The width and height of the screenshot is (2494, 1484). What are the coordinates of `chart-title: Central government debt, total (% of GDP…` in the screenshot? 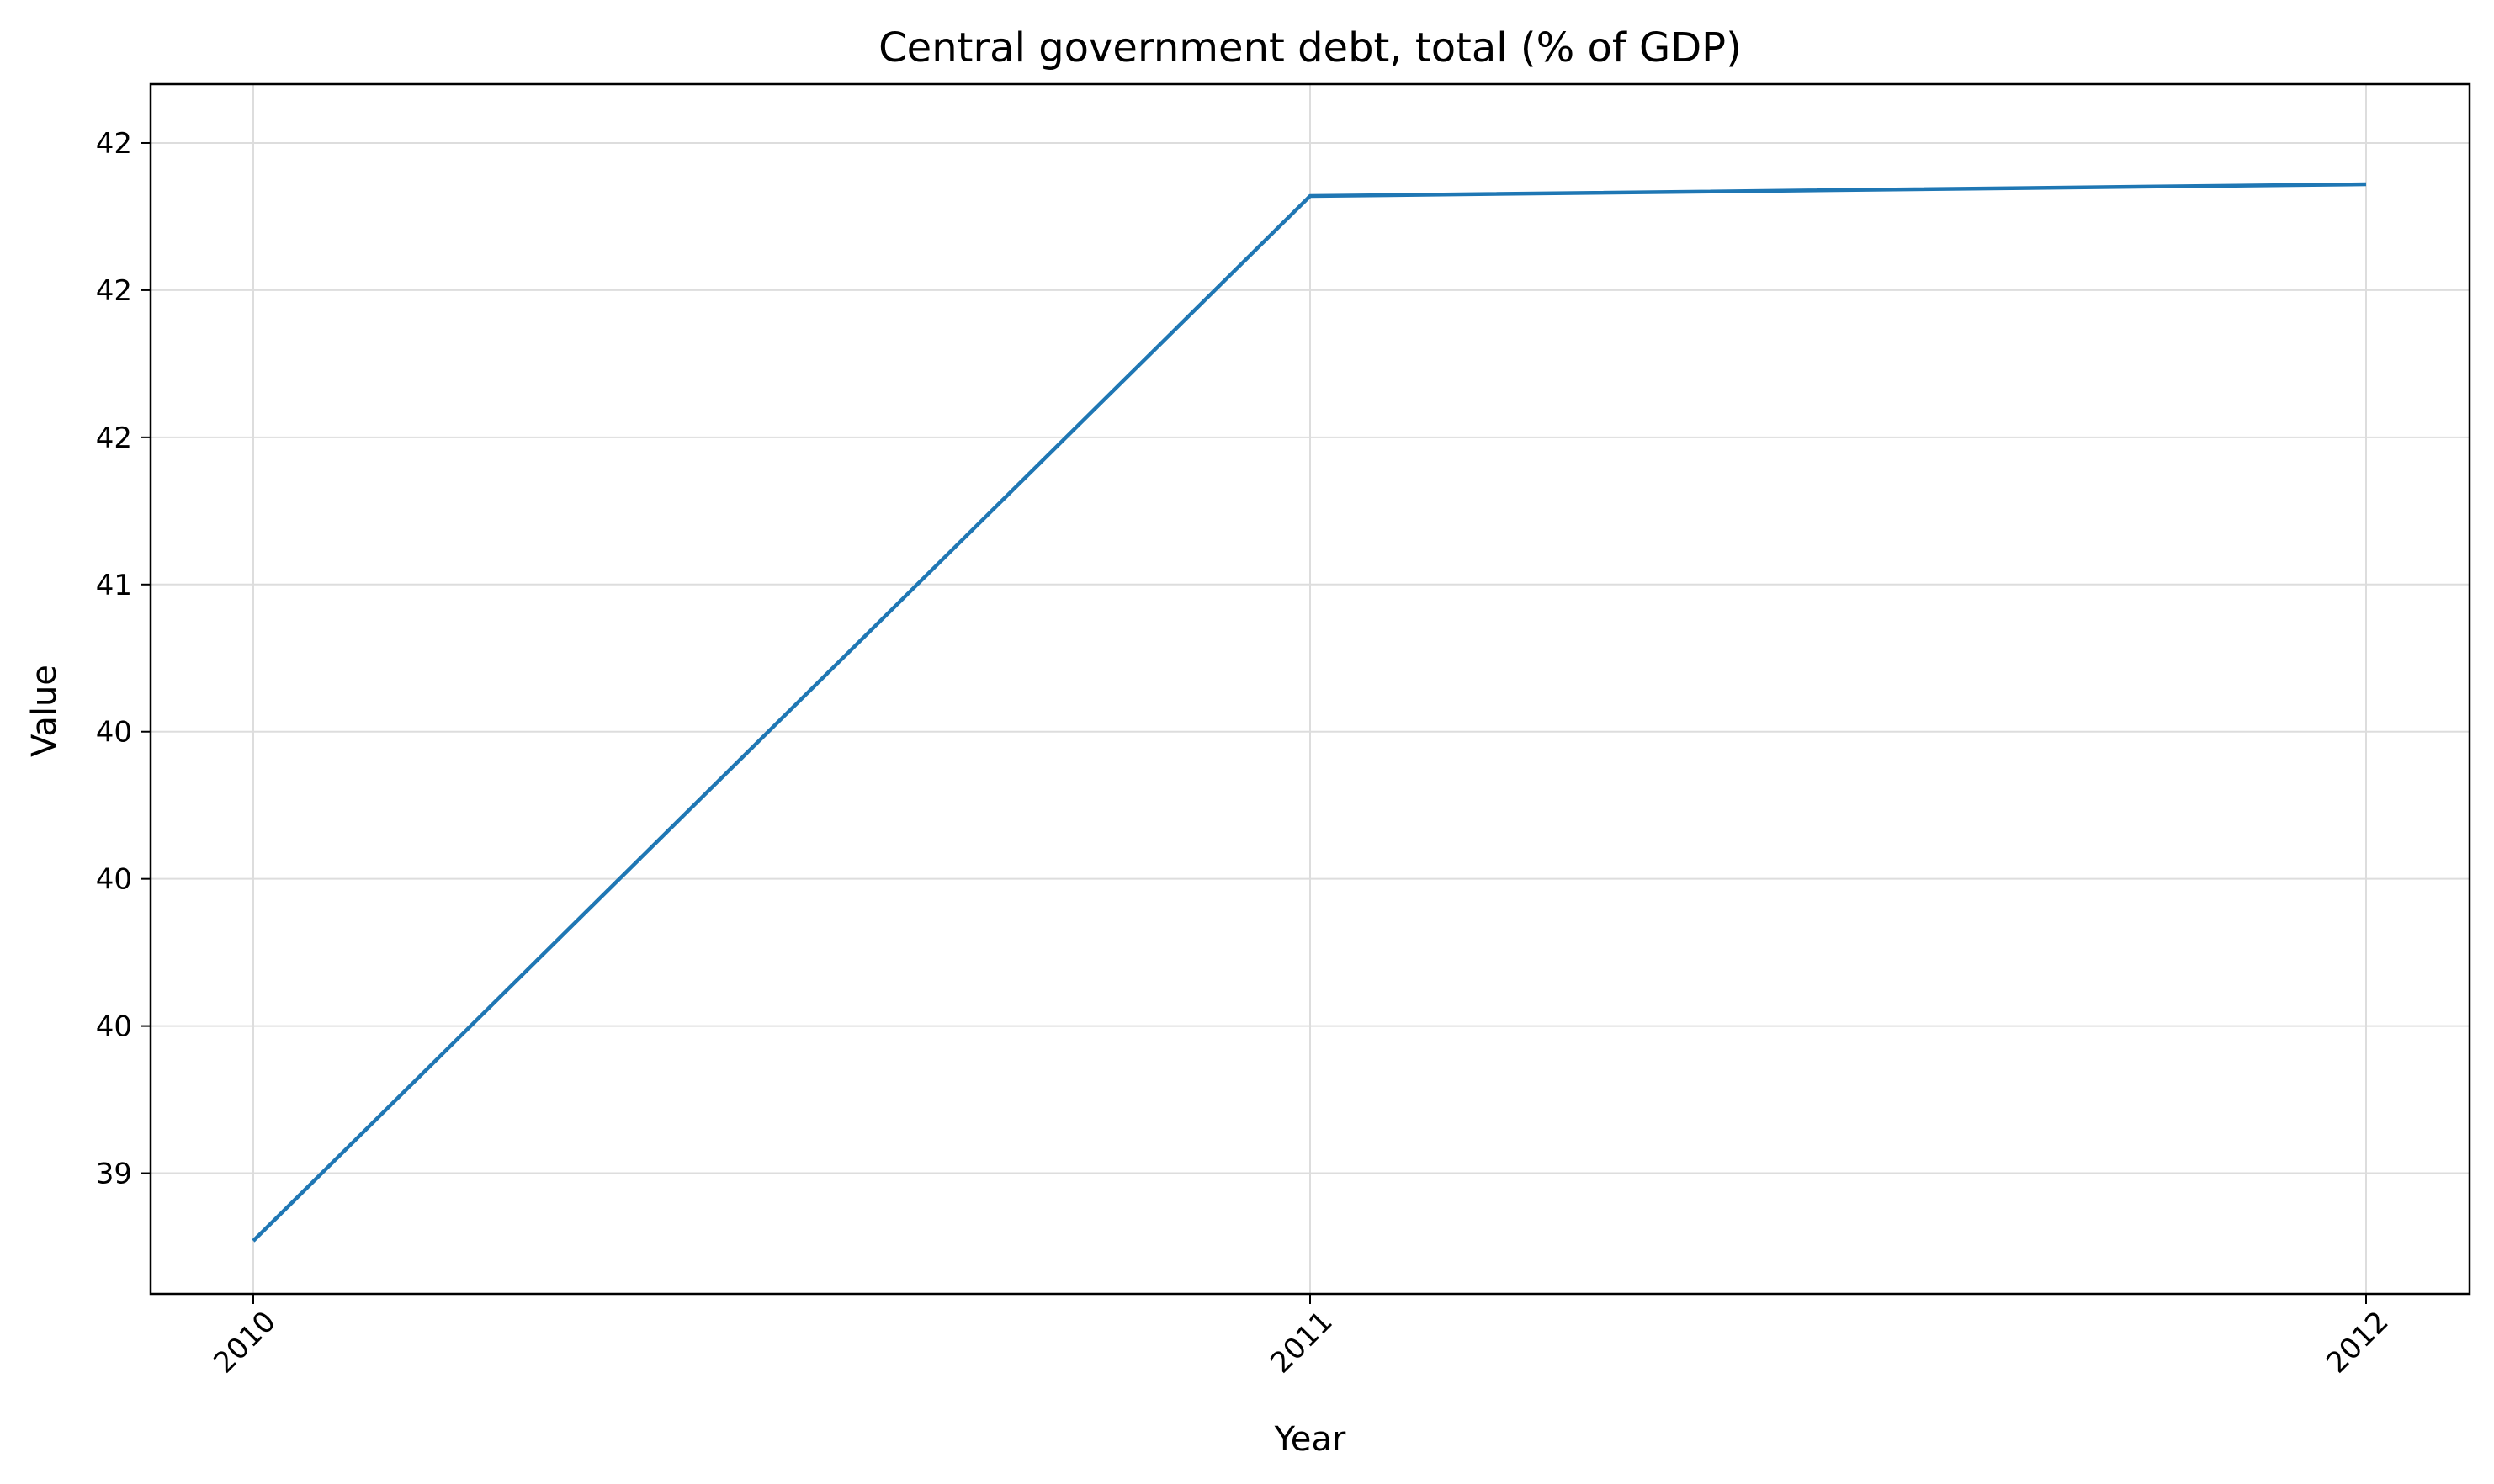 It's located at (1310, 48).